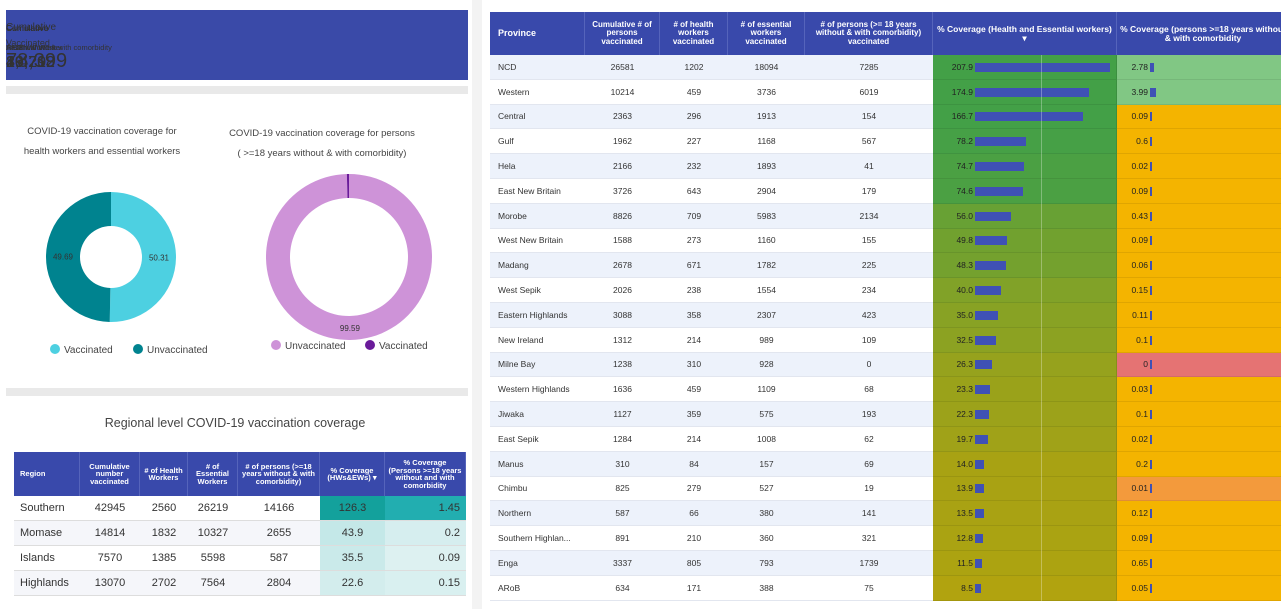  Describe the element at coordinates (694, 563) in the screenshot. I see `table-cell: 805` at that location.